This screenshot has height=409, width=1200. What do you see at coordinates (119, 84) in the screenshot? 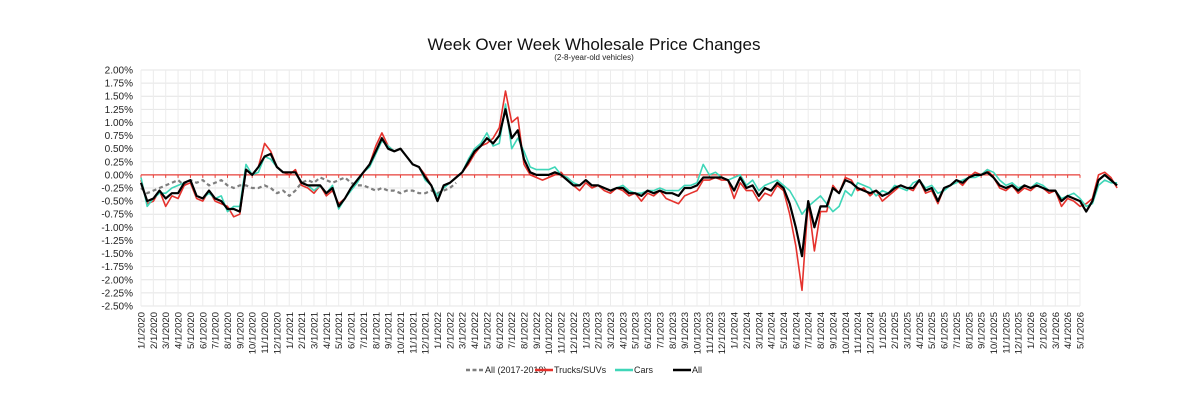
I see `y-tick-label: 1.75%` at bounding box center [119, 84].